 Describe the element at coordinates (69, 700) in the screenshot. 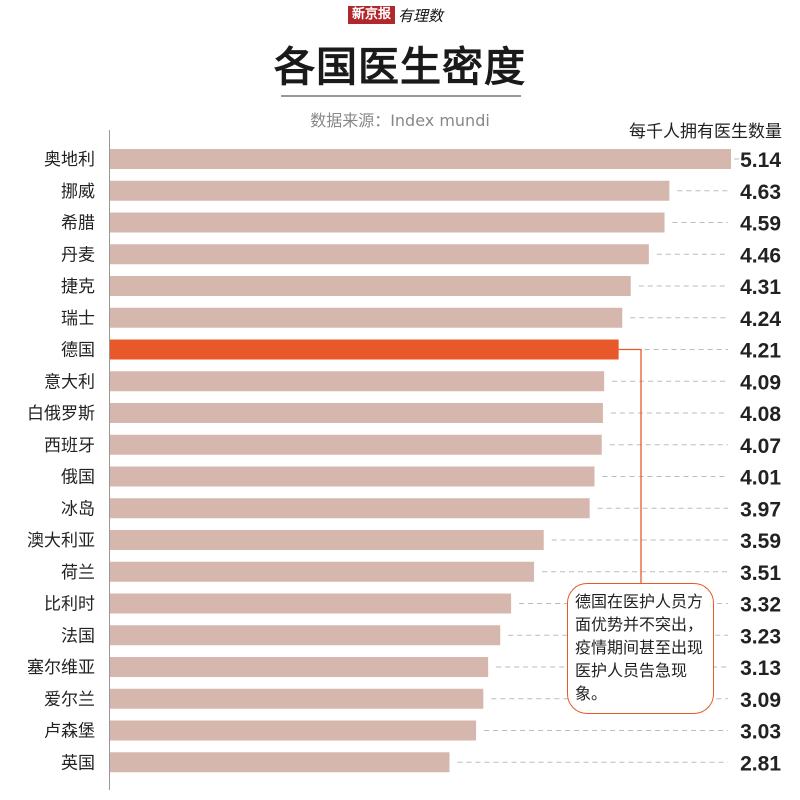

I see `category-label: 爱尔兰` at that location.